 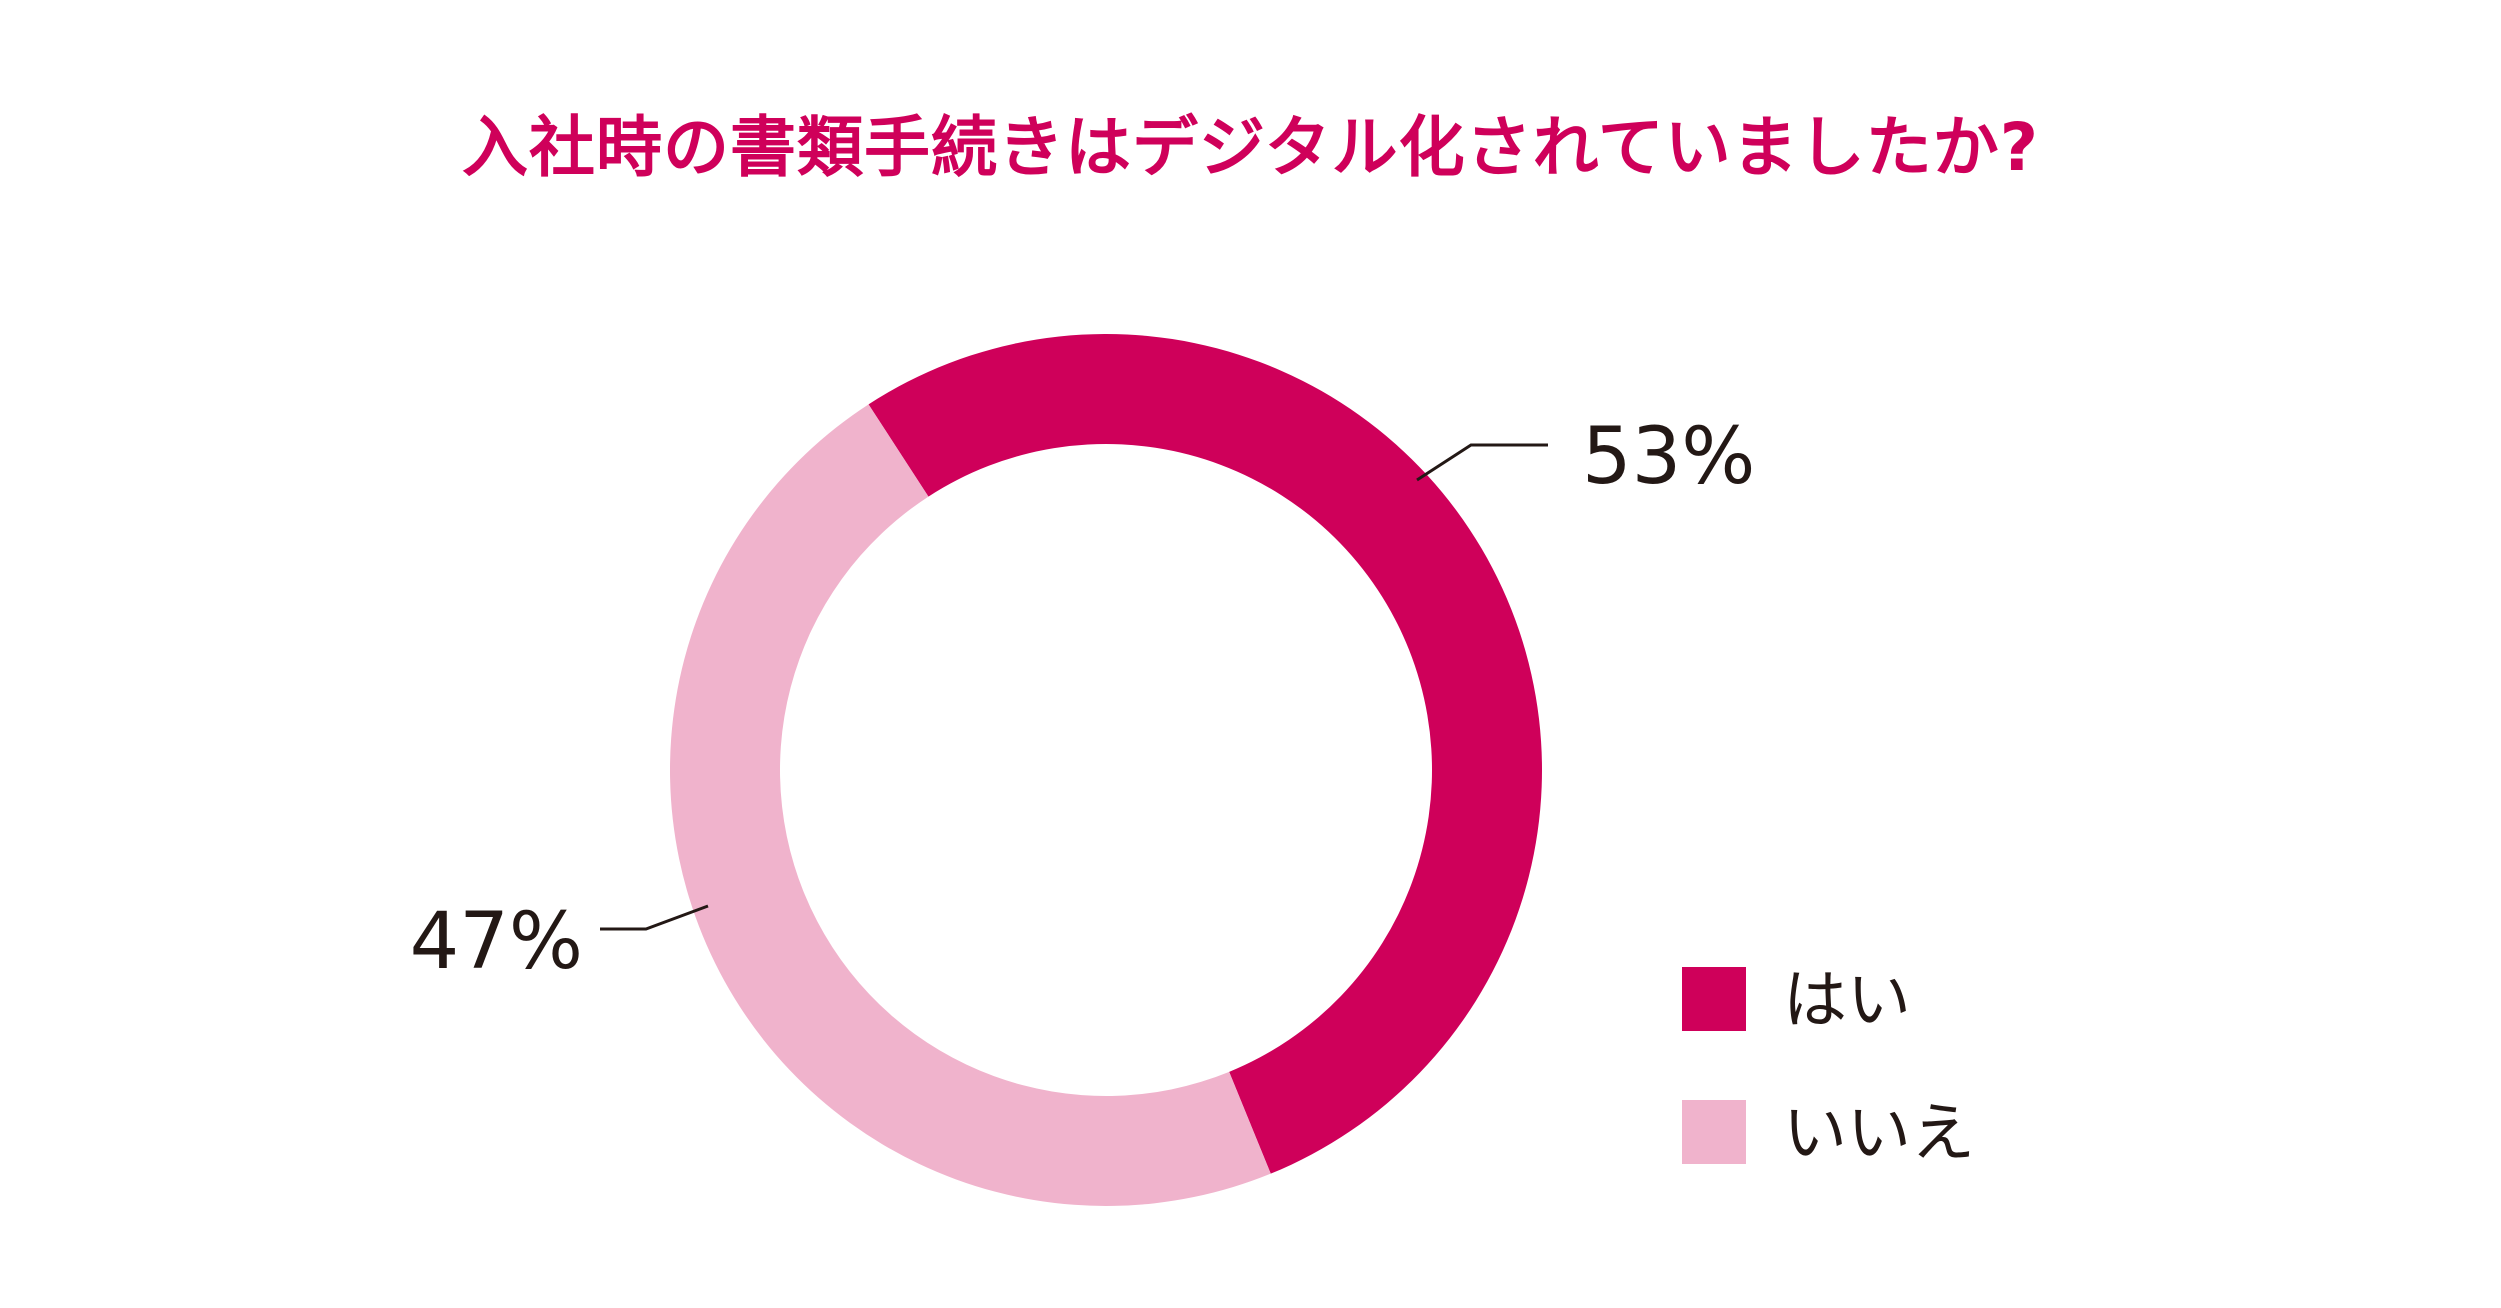 What do you see at coordinates (1714, 999) in the screenshot?
I see `legend-swatch-yes` at bounding box center [1714, 999].